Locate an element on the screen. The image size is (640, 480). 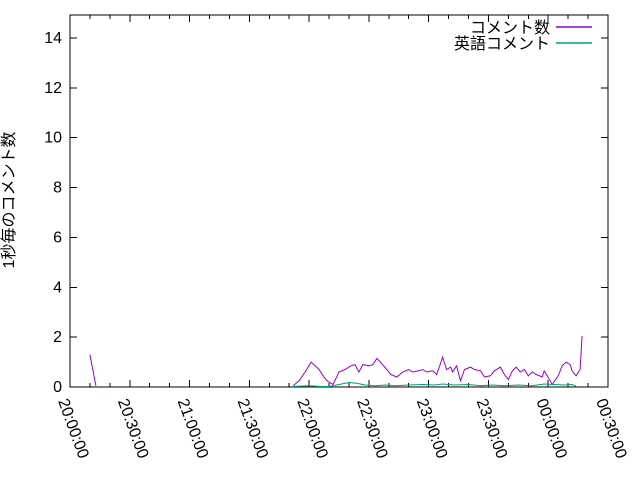
series-lines is located at coordinates (336, 361).